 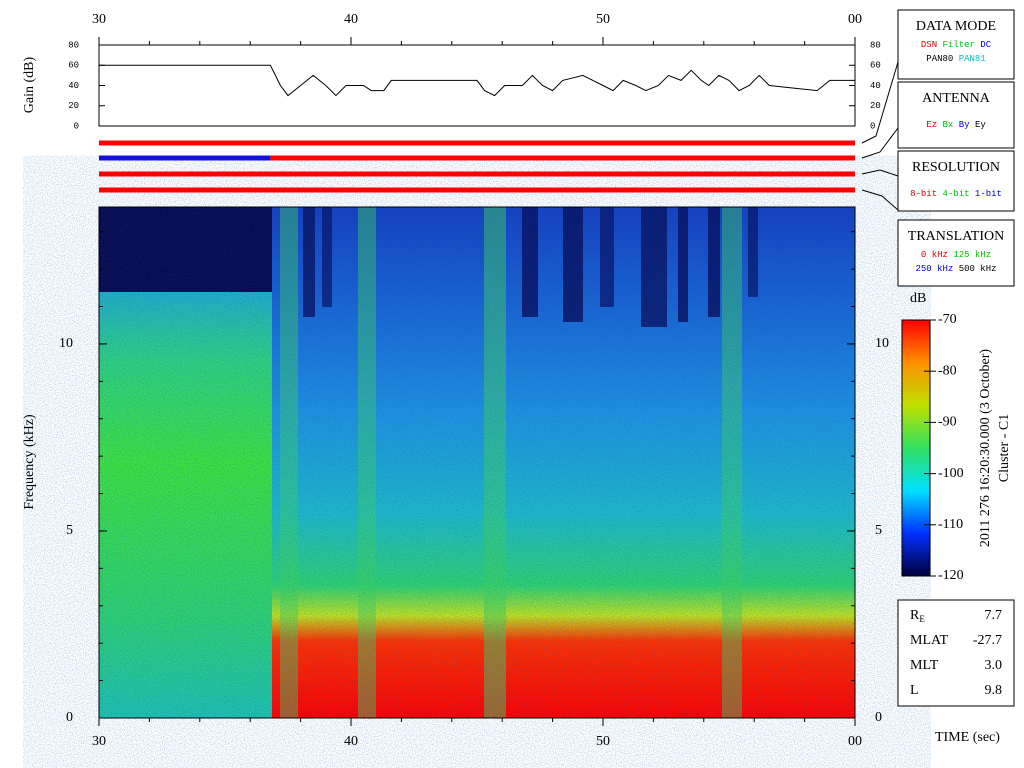 I want to click on legend-frames, so click(x=956, y=358).